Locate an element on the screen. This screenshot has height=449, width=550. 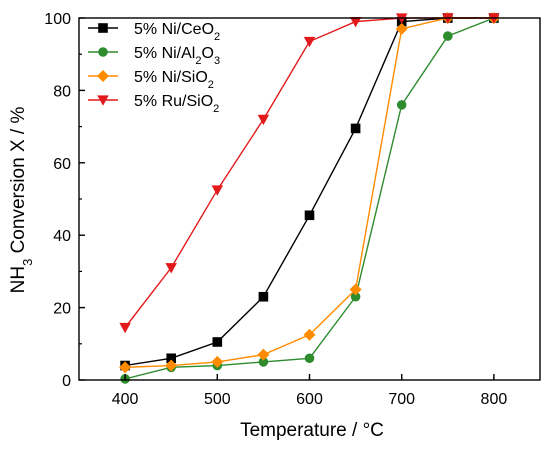
y-tick-label: 20 is located at coordinates (62, 309).